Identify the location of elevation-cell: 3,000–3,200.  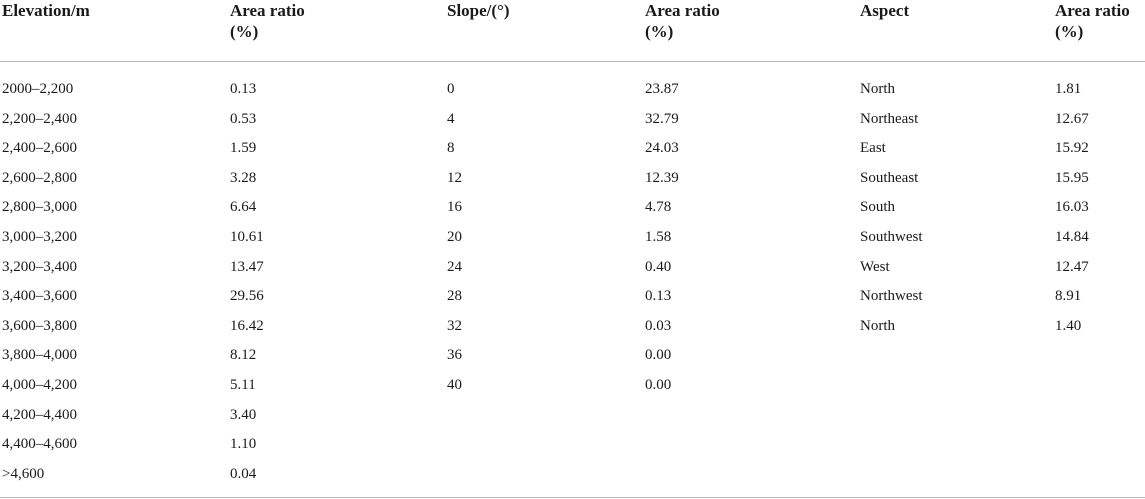
(39, 237).